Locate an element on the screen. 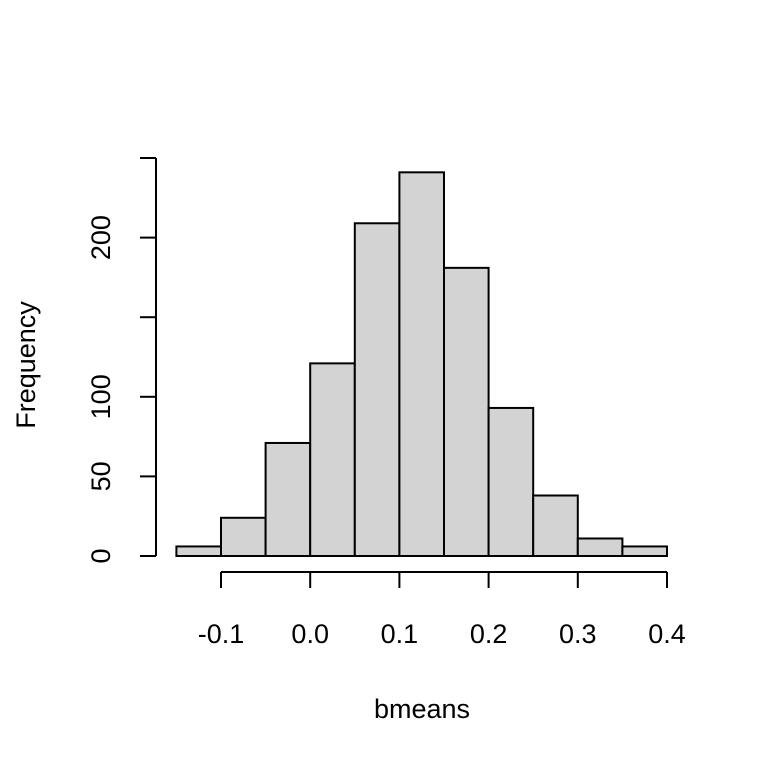 Image resolution: width=768 pixels, height=768 pixels. x-tick-label: 0.3 is located at coordinates (578, 634).